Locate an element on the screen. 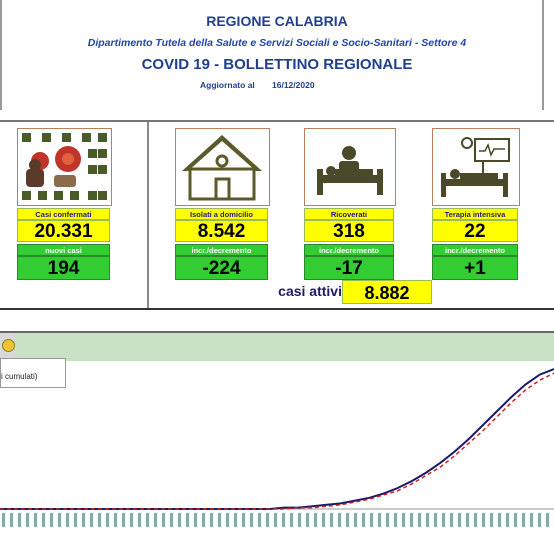  coin-icon is located at coordinates (8, 345).